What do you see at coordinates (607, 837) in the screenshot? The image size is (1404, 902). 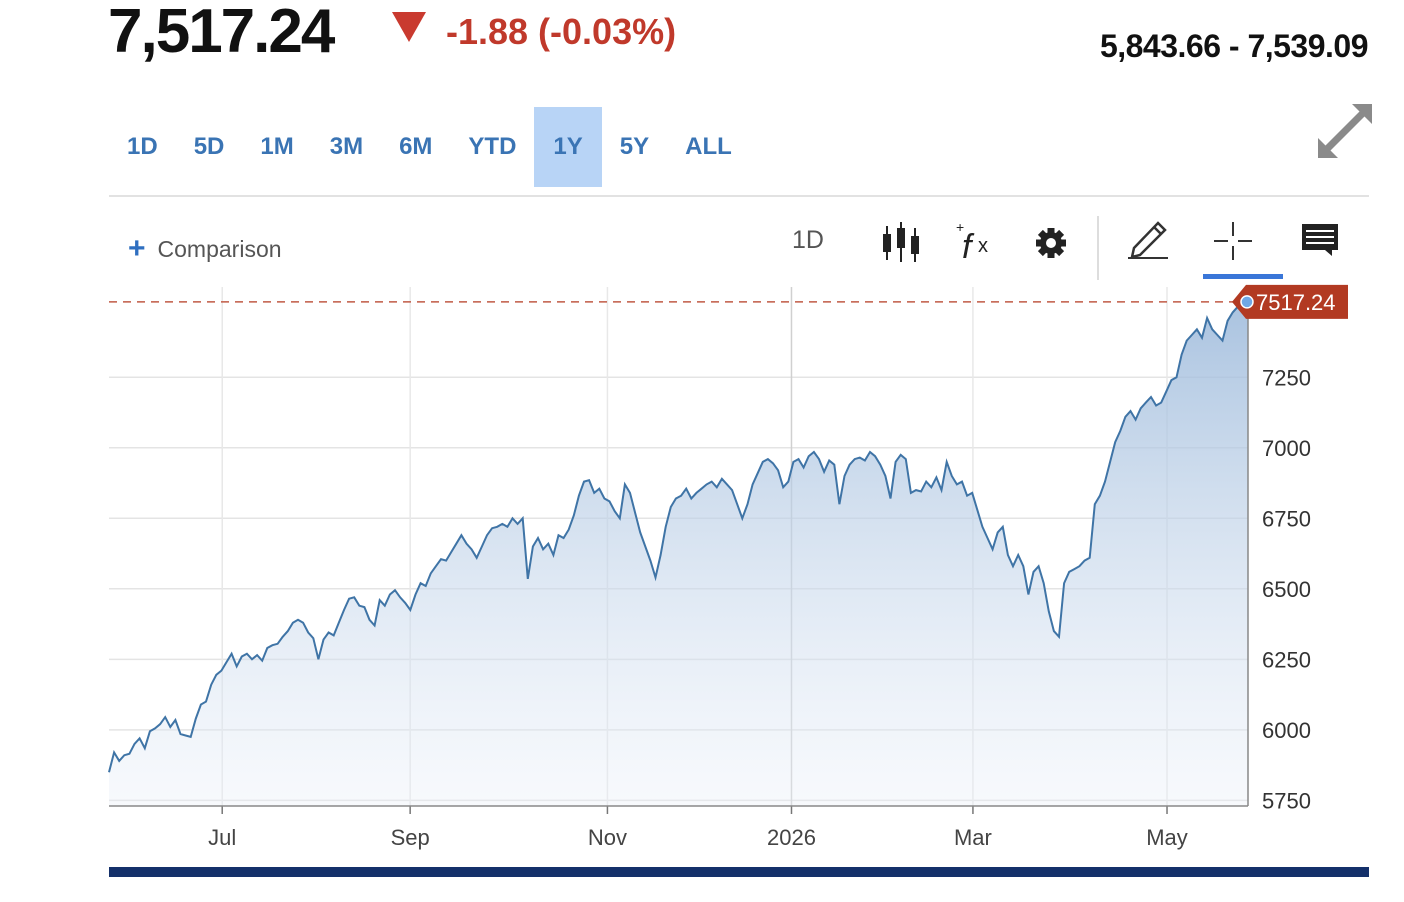 I see `x-tick-label: Nov` at bounding box center [607, 837].